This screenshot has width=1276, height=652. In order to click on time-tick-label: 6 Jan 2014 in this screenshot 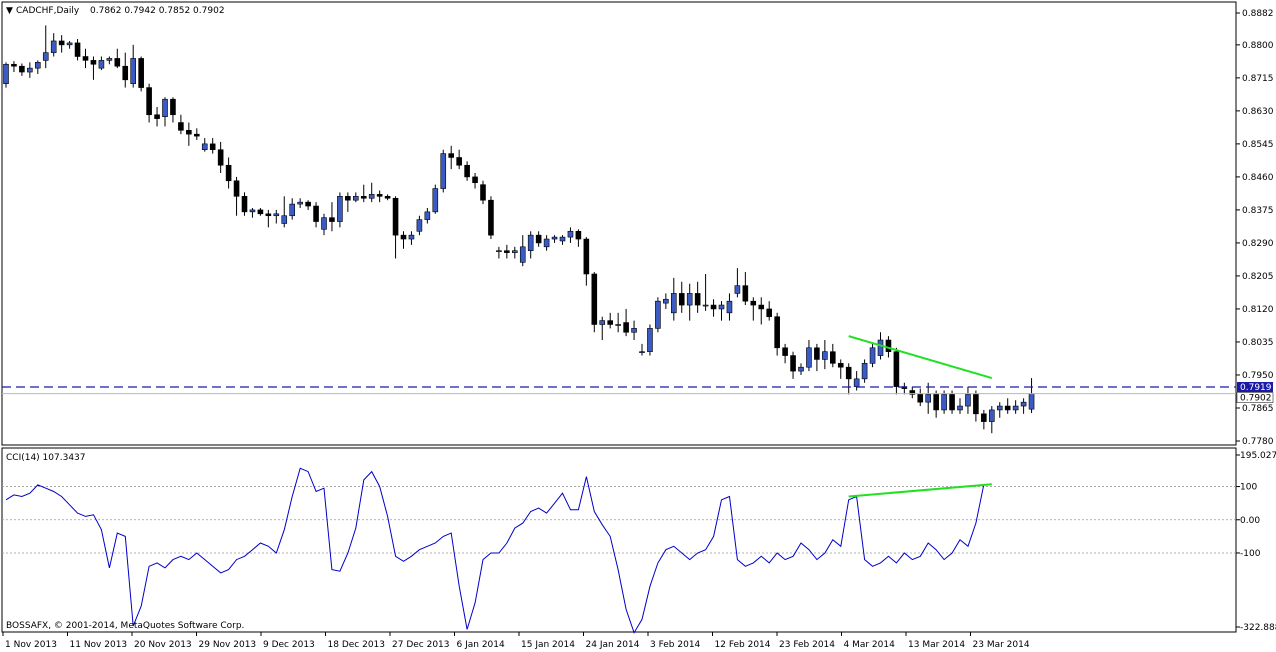, I will do `click(481, 645)`.